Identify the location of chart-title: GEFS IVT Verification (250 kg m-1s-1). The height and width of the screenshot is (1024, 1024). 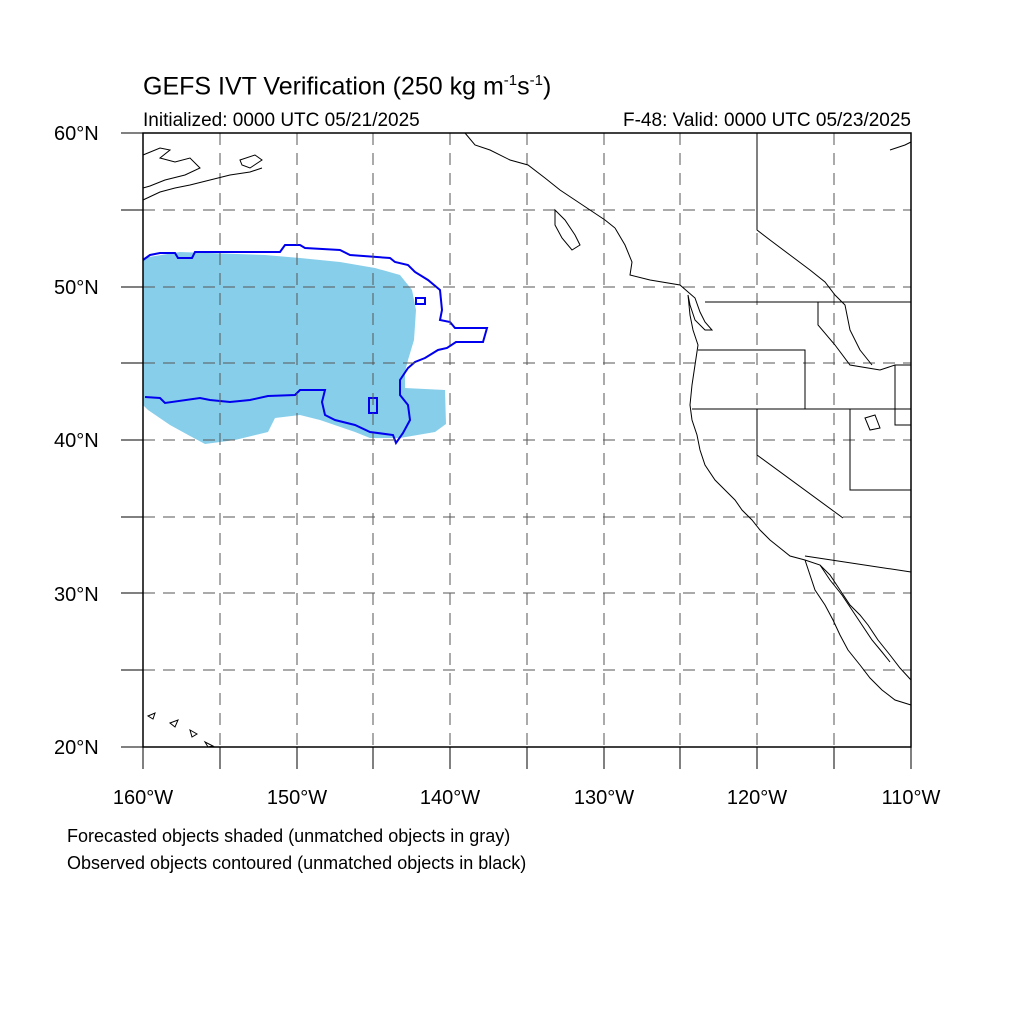
(347, 86).